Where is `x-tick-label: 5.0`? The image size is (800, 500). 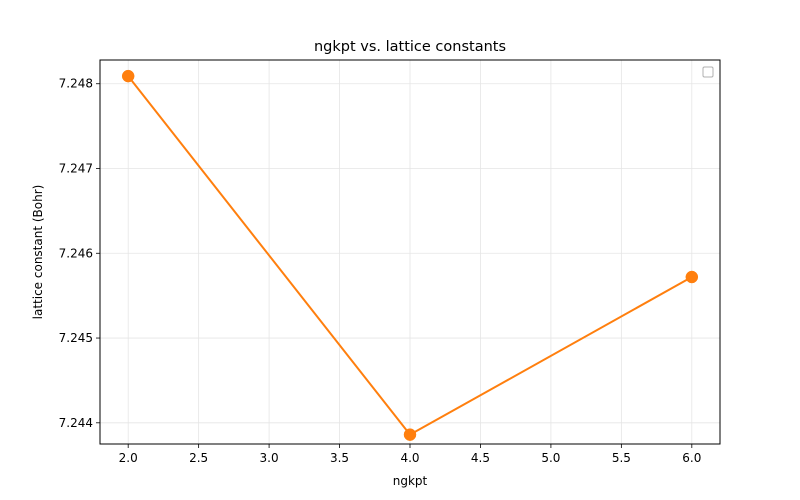 x-tick-label: 5.0 is located at coordinates (550, 458).